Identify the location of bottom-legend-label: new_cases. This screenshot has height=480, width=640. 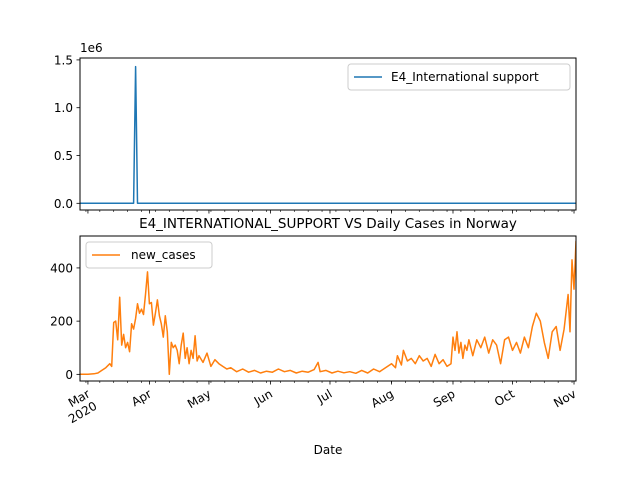
(163, 255).